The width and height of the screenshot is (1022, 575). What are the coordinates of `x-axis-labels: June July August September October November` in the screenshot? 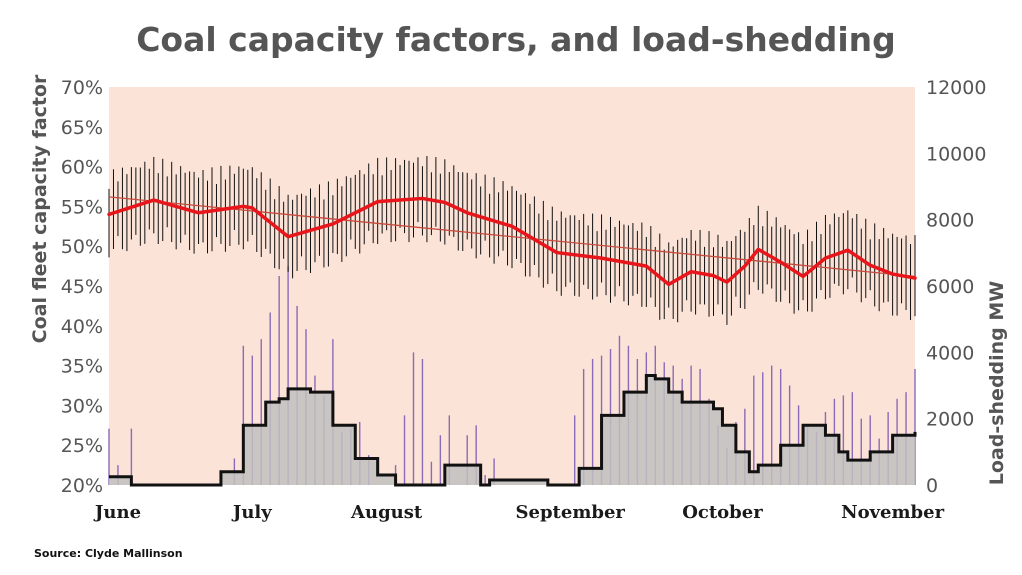 It's located at (519, 512).